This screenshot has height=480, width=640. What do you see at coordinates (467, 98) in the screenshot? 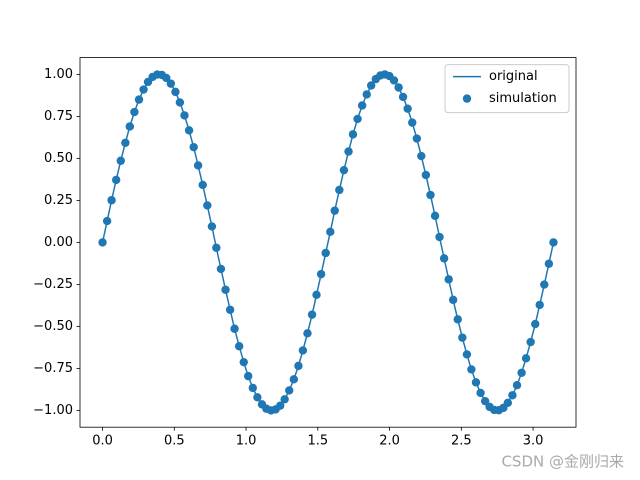
I see `legend-marker` at bounding box center [467, 98].